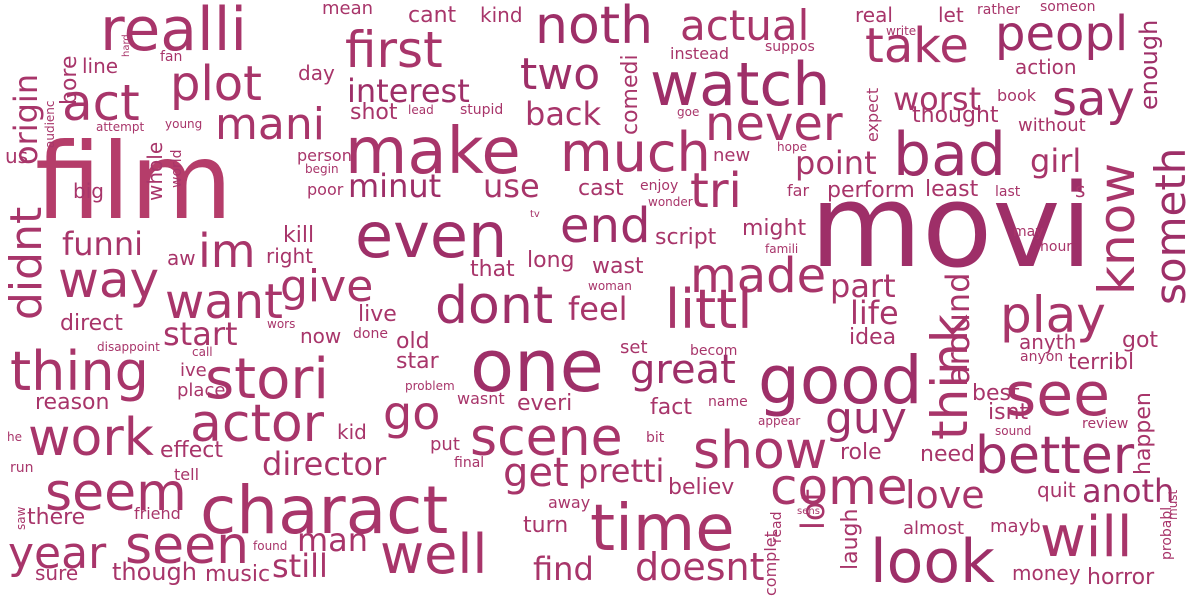 Image resolution: width=1200 pixels, height=600 pixels. Describe the element at coordinates (774, 228) in the screenshot. I see `word-might: might` at that location.